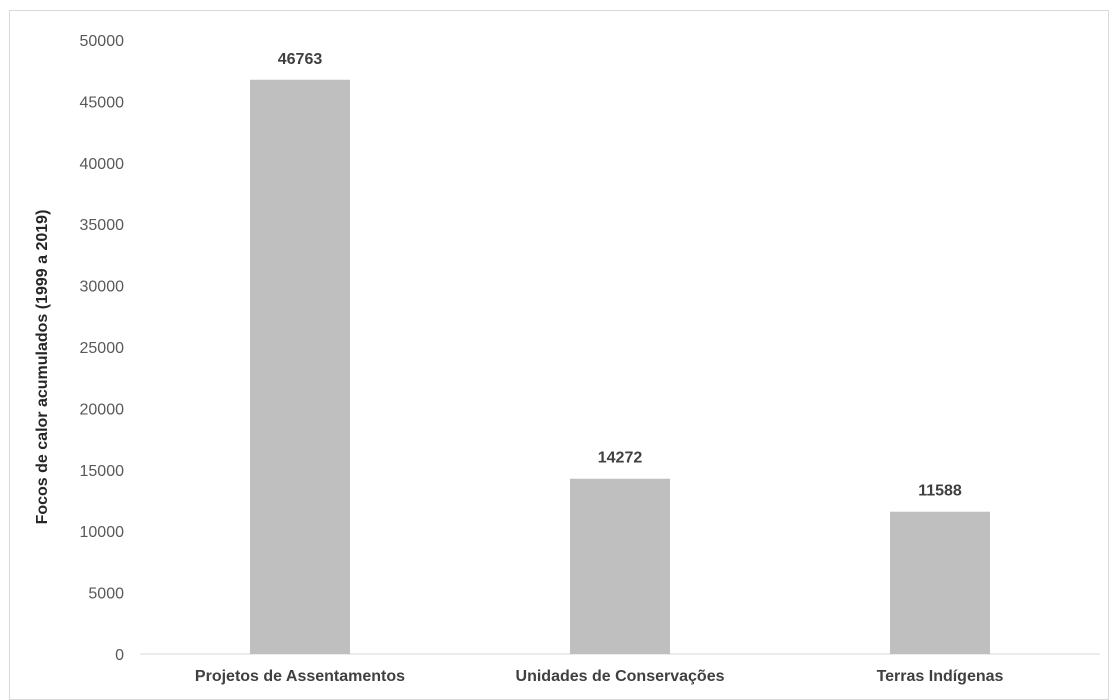  What do you see at coordinates (300, 59) in the screenshot?
I see `bar-data-label: 46763` at bounding box center [300, 59].